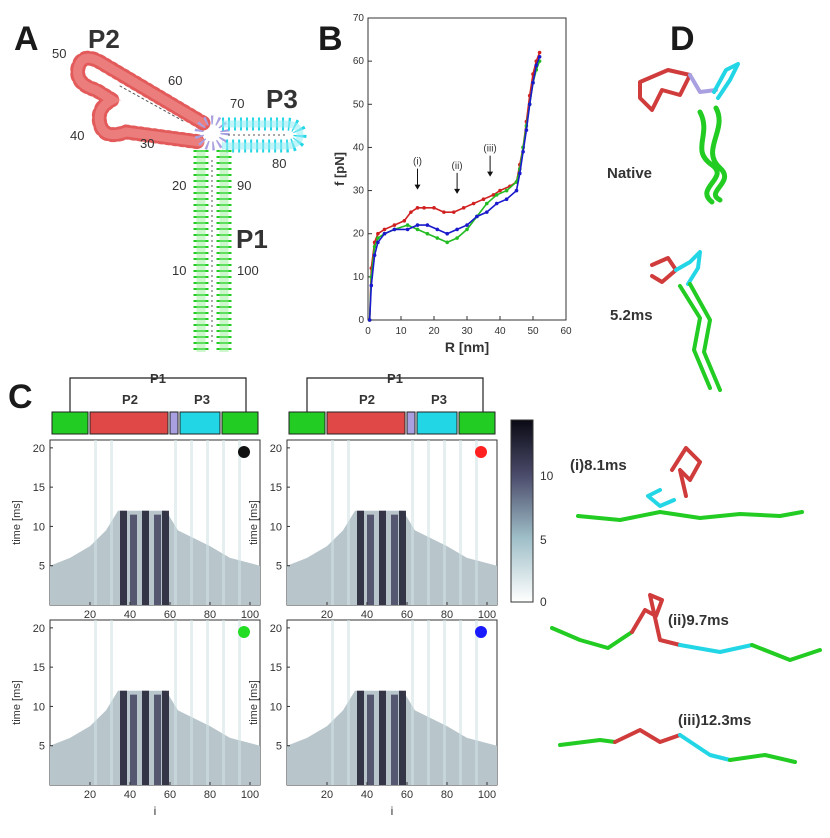  What do you see at coordinates (401, 331) in the screenshot?
I see `x-tick-label: 10` at bounding box center [401, 331].